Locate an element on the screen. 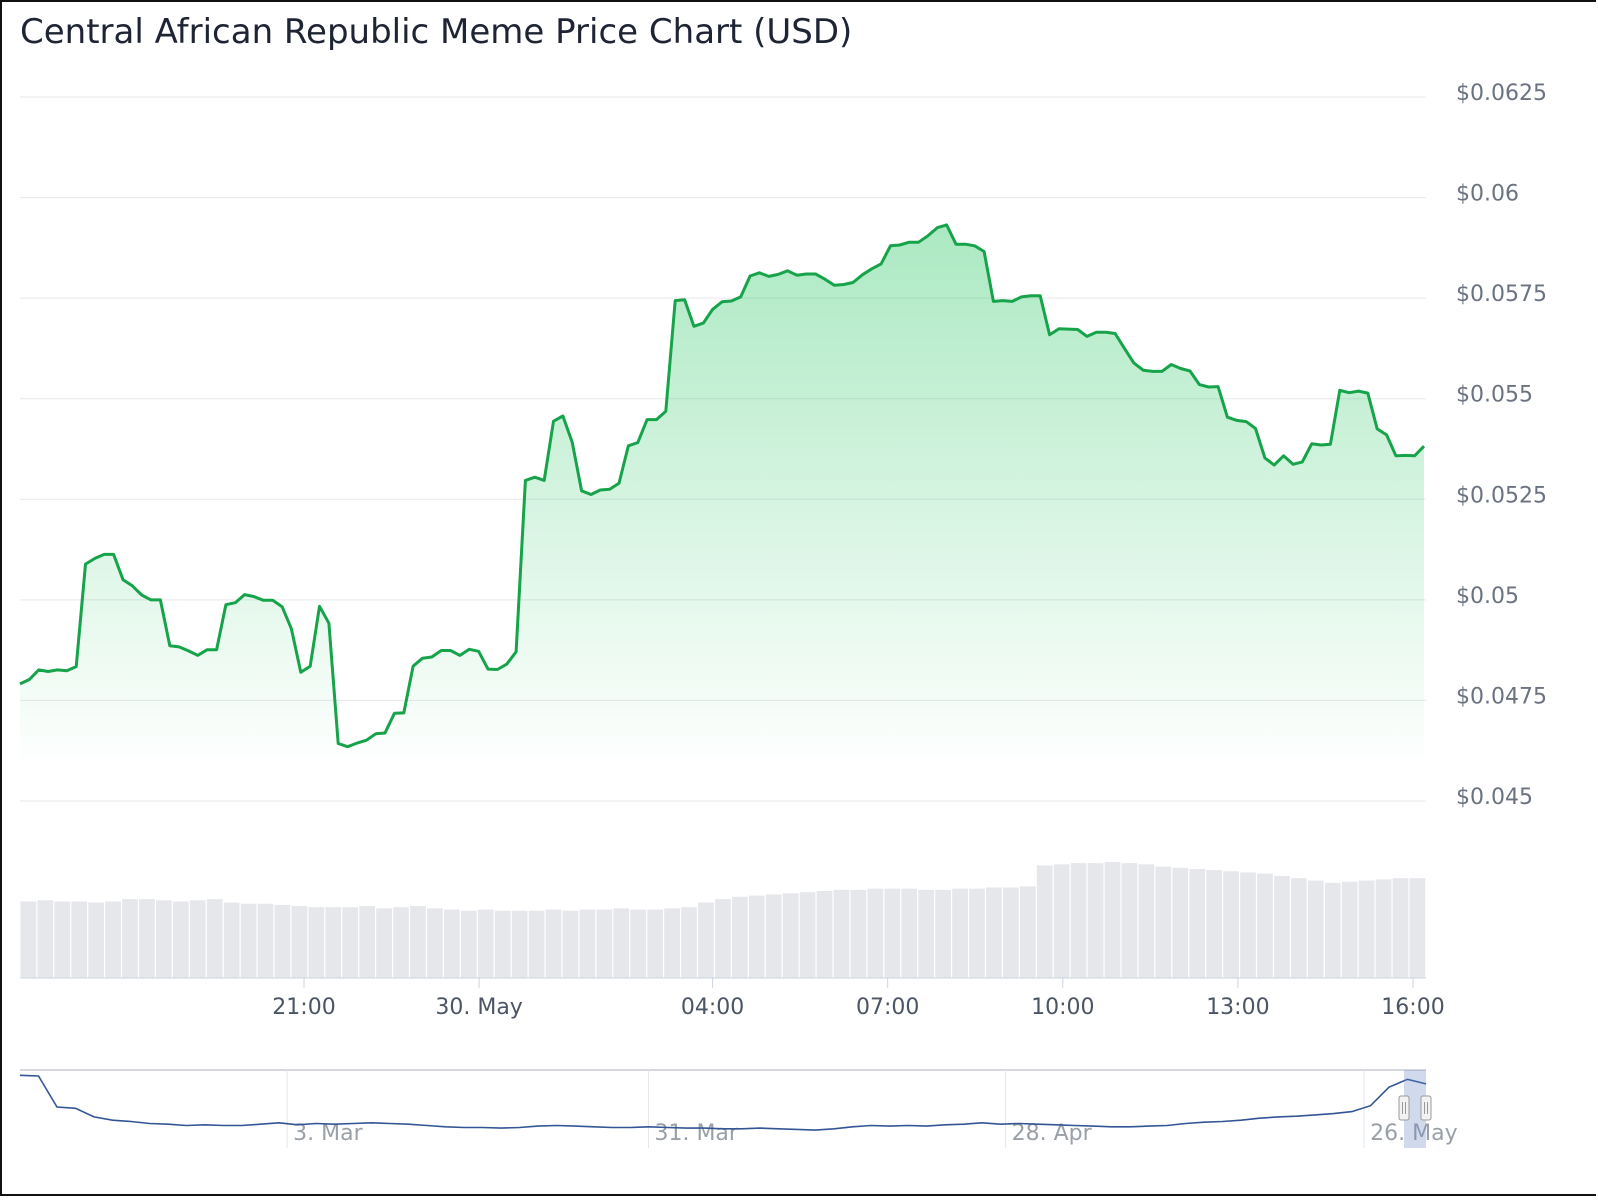  x-axis: 21:00 30. May 04:00 07:00 10:00 13:00 16:00 is located at coordinates (732, 998).